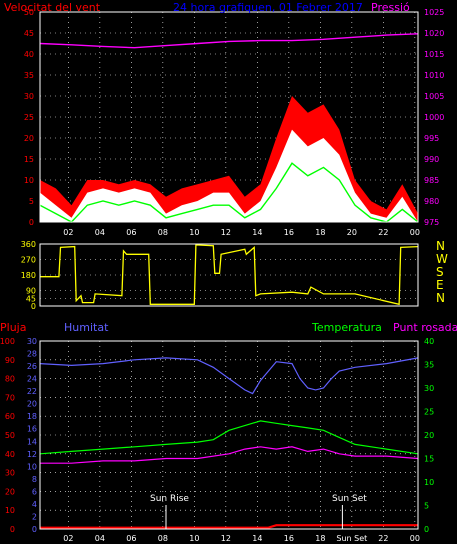  I want to click on wind-speed-area, so click(229, 175).